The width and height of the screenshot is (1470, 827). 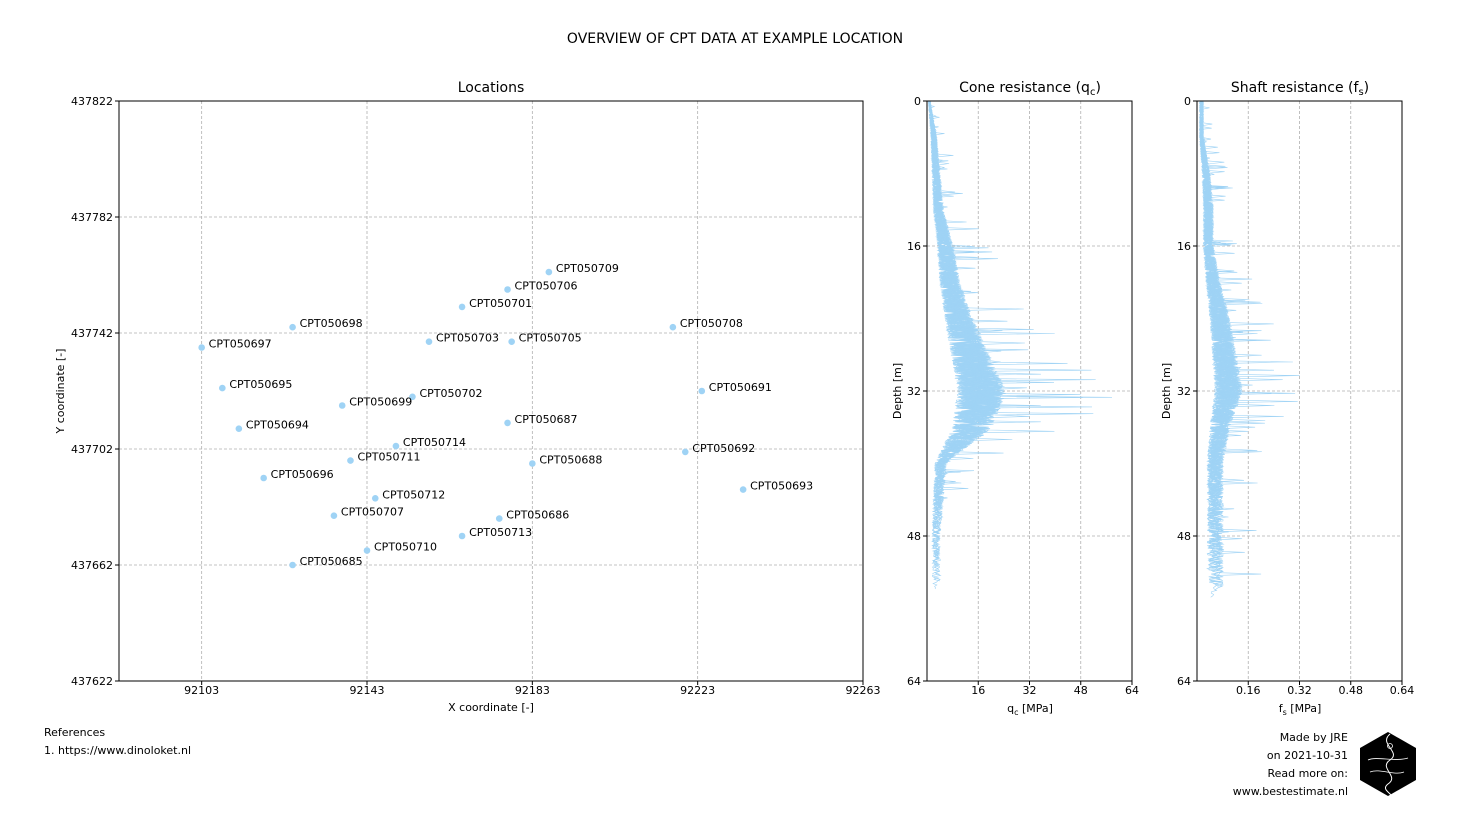 I want to click on shaft-resistance-xlabel: fs [MPa], so click(x=1300, y=709).